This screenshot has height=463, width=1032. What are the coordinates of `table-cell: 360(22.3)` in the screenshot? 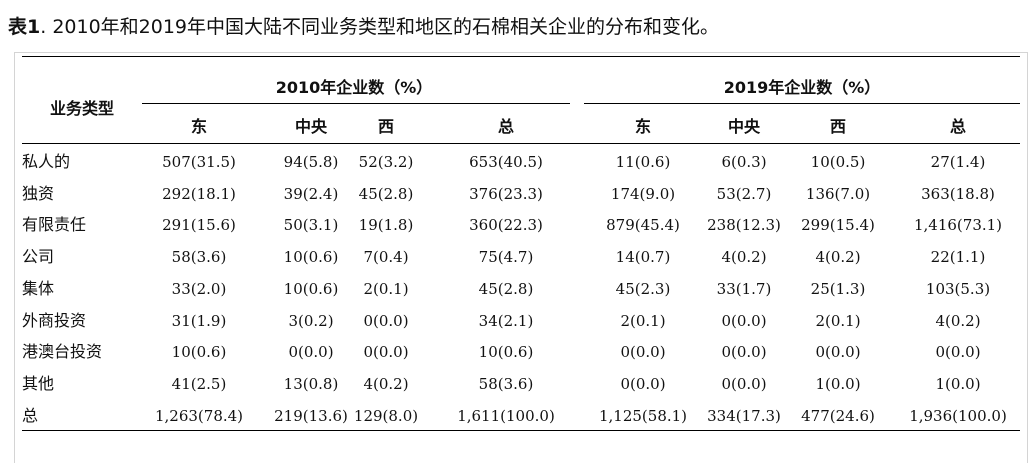 It's located at (506, 225).